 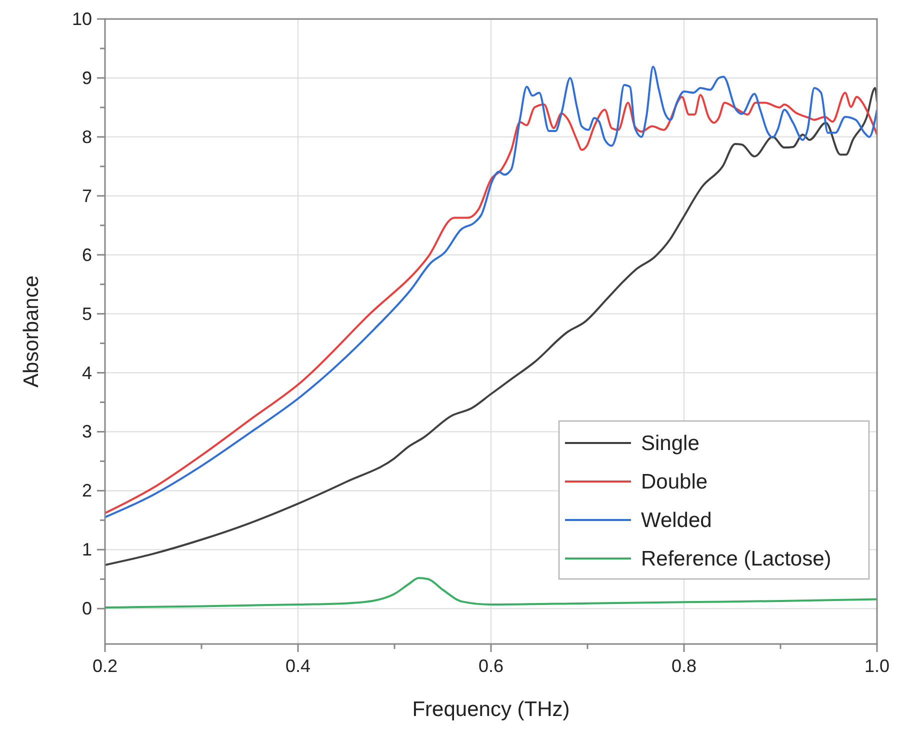 I want to click on y-tick-label: 4, so click(x=87, y=372).